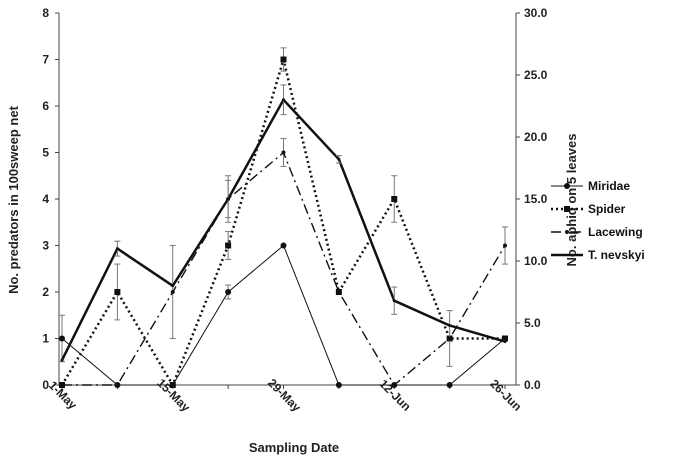 The height and width of the screenshot is (460, 685). What do you see at coordinates (615, 232) in the screenshot?
I see `legend-label: Lacewing` at bounding box center [615, 232].